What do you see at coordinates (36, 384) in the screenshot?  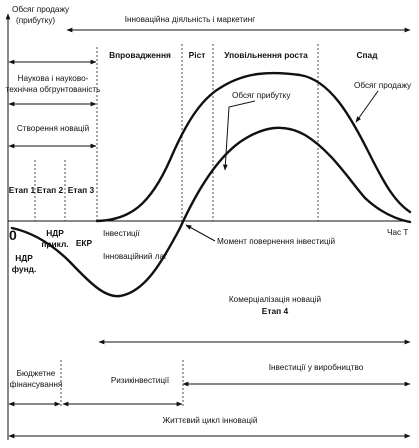 I see `budget-financing-line2: фінансування` at bounding box center [36, 384].